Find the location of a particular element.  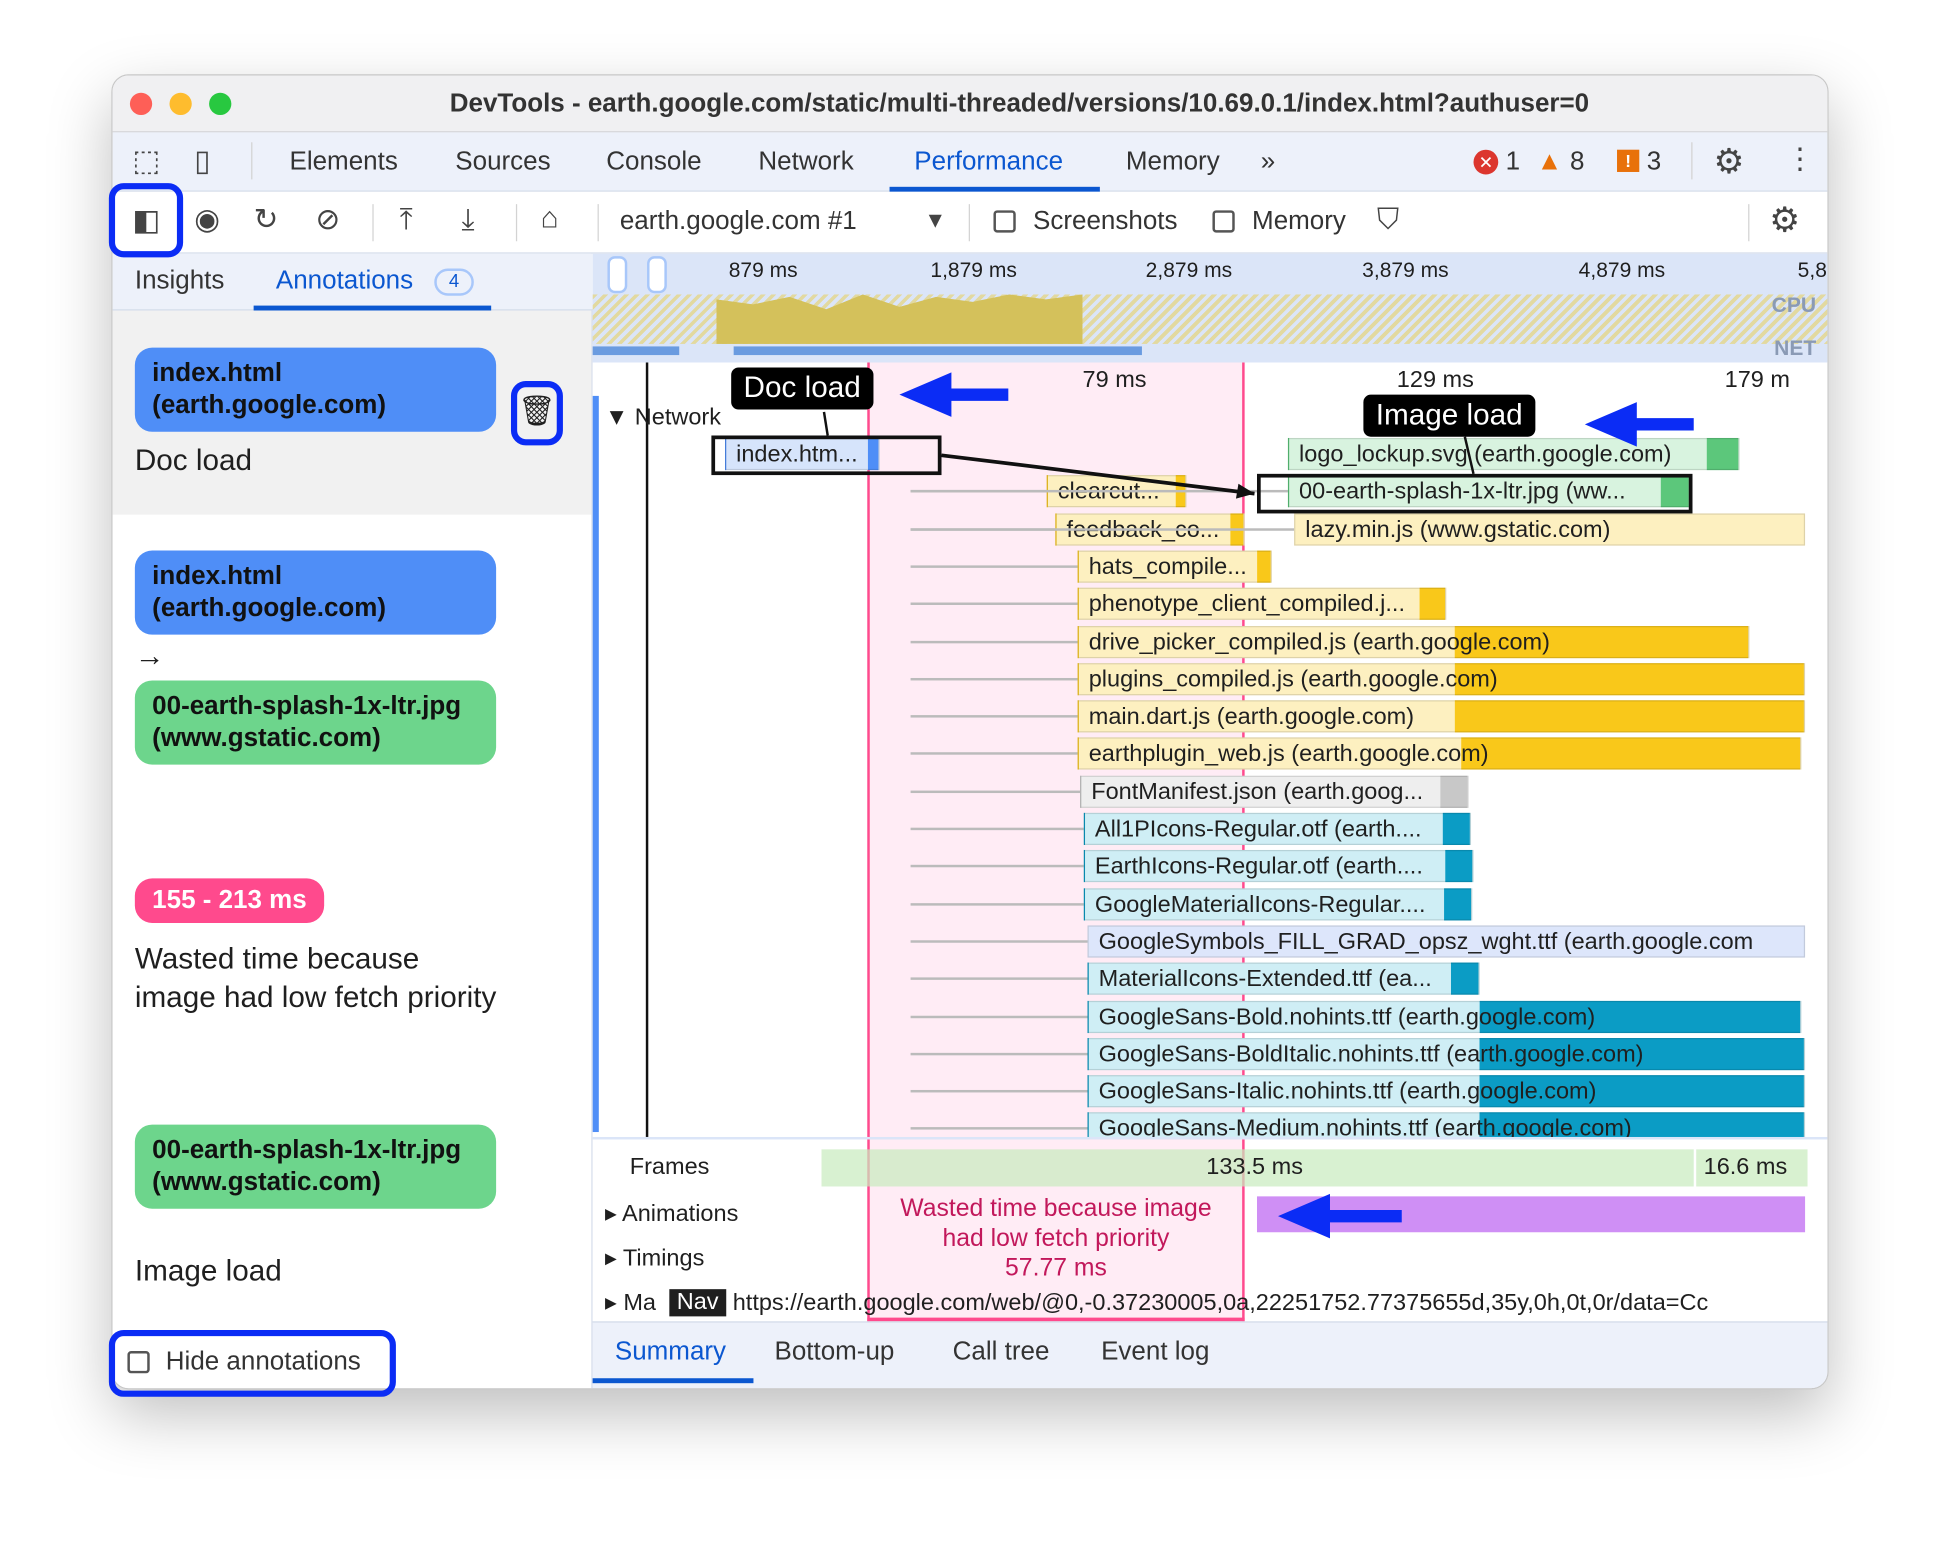

network-request: lazy.min.js (www.gstatic.com) is located at coordinates (1550, 529).